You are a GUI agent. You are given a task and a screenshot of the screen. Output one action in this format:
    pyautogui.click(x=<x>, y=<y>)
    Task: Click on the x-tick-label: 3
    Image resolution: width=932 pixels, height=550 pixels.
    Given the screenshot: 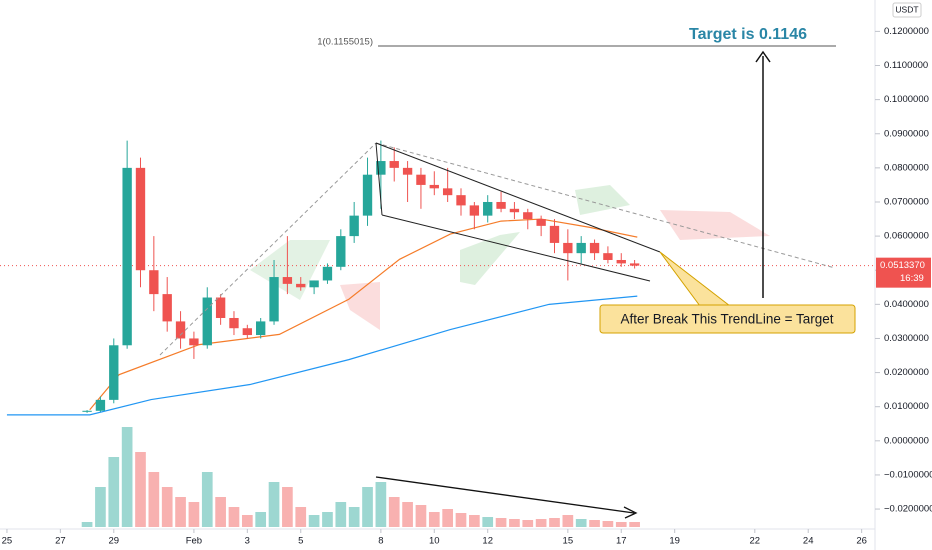 What is the action you would take?
    pyautogui.click(x=247, y=541)
    